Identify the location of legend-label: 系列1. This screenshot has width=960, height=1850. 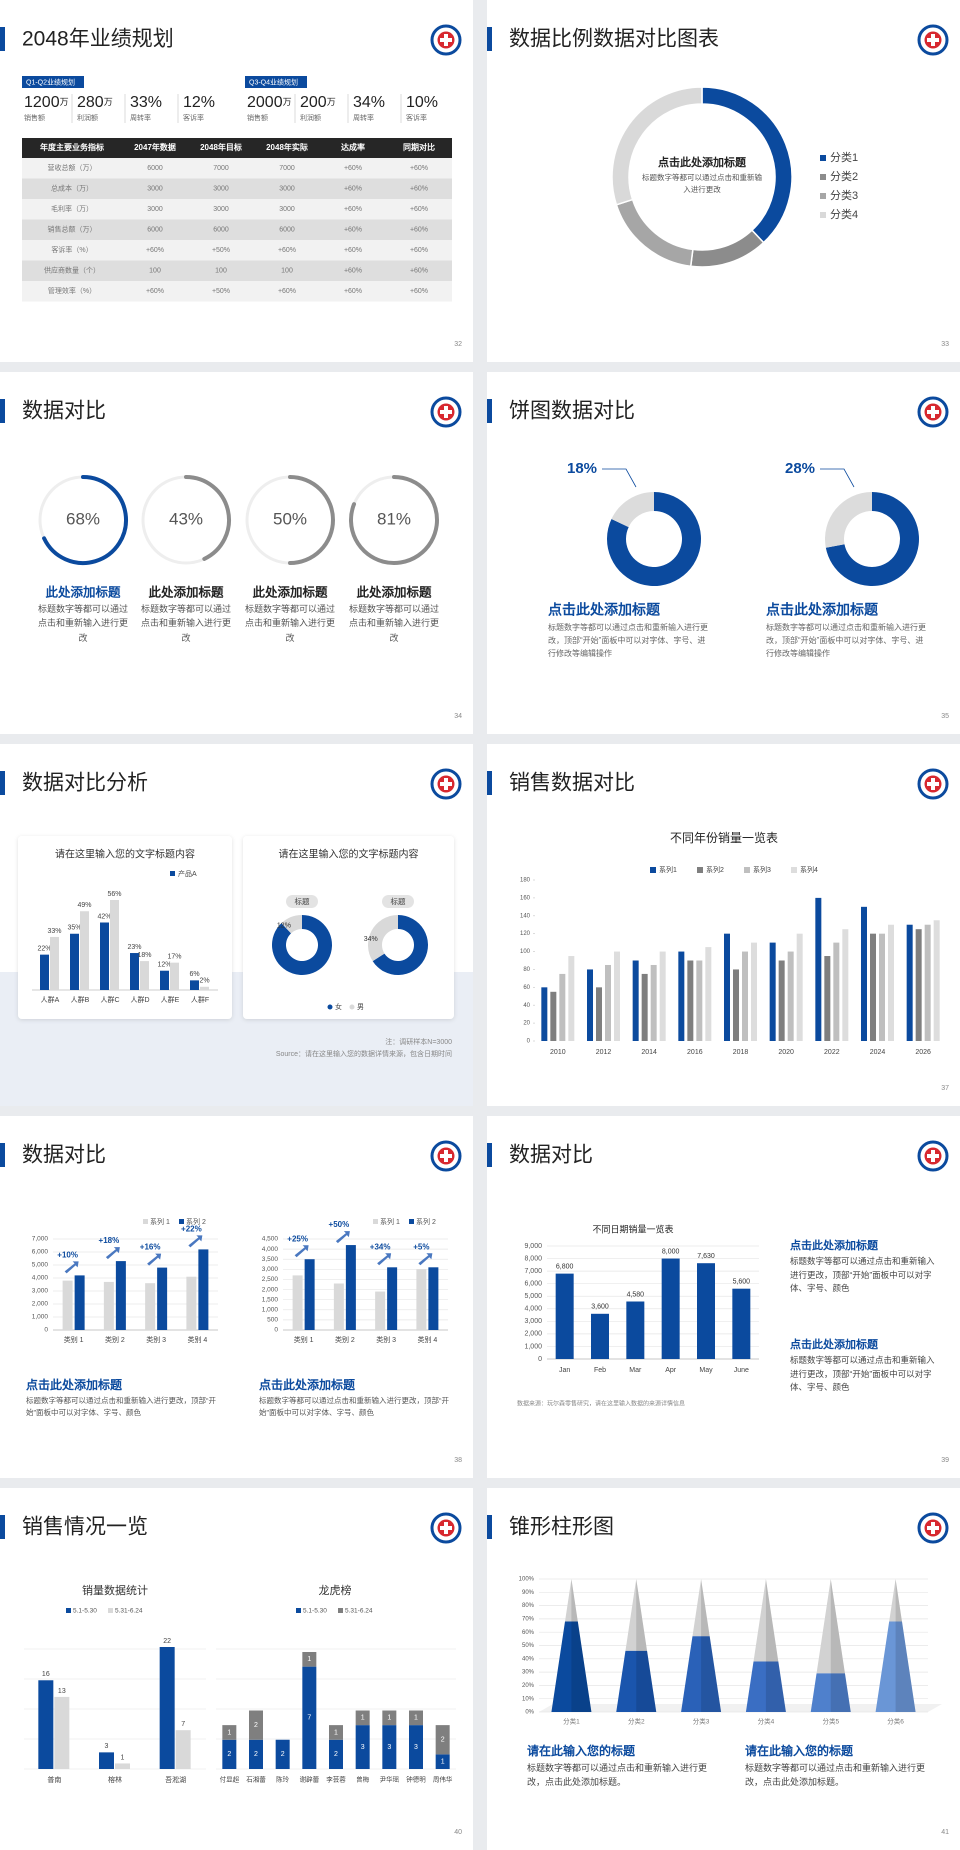
(668, 869).